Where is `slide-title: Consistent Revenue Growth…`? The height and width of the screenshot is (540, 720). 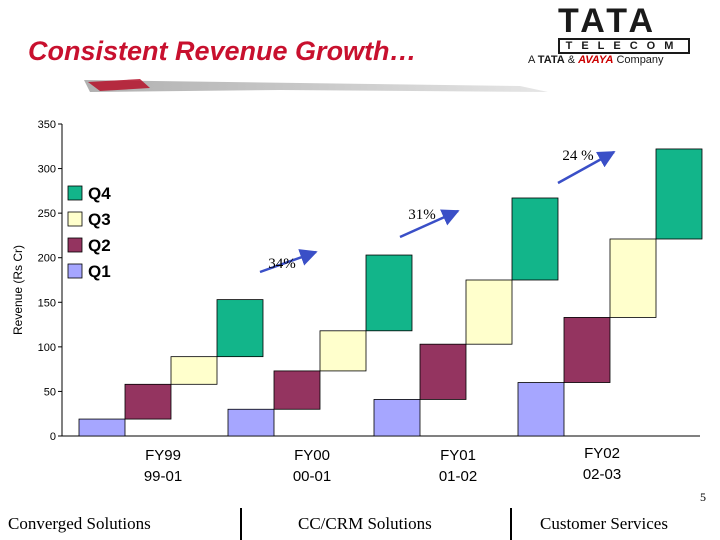 slide-title: Consistent Revenue Growth… is located at coordinates (222, 51).